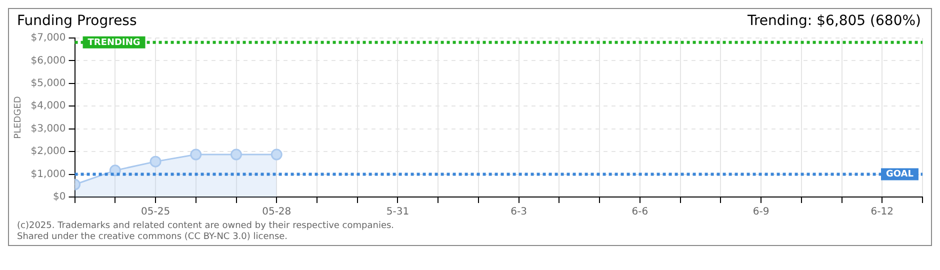 The width and height of the screenshot is (940, 270). I want to click on ref-line-label: GOAL, so click(900, 175).